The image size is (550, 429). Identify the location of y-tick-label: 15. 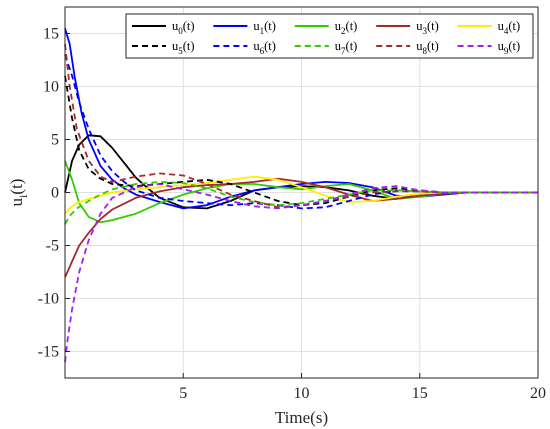
(51, 34).